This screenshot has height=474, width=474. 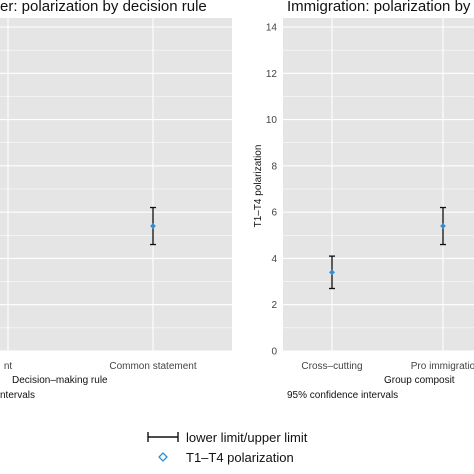 I want to click on right-panel-y-ticks: 0 2 4 6 8 10 12 14, so click(x=272, y=190).